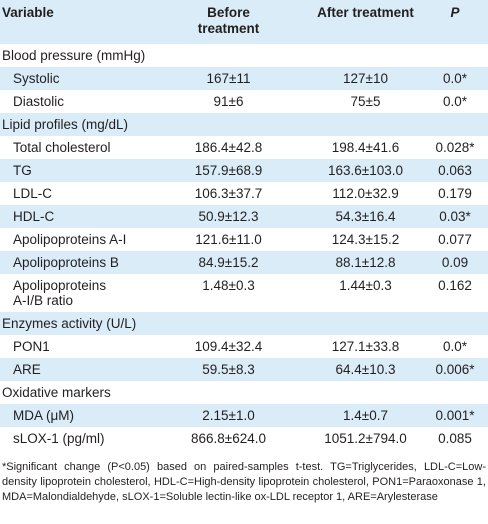 This screenshot has height=524, width=488. I want to click on before-treatment-value: 109.4±32.4, so click(228, 346).